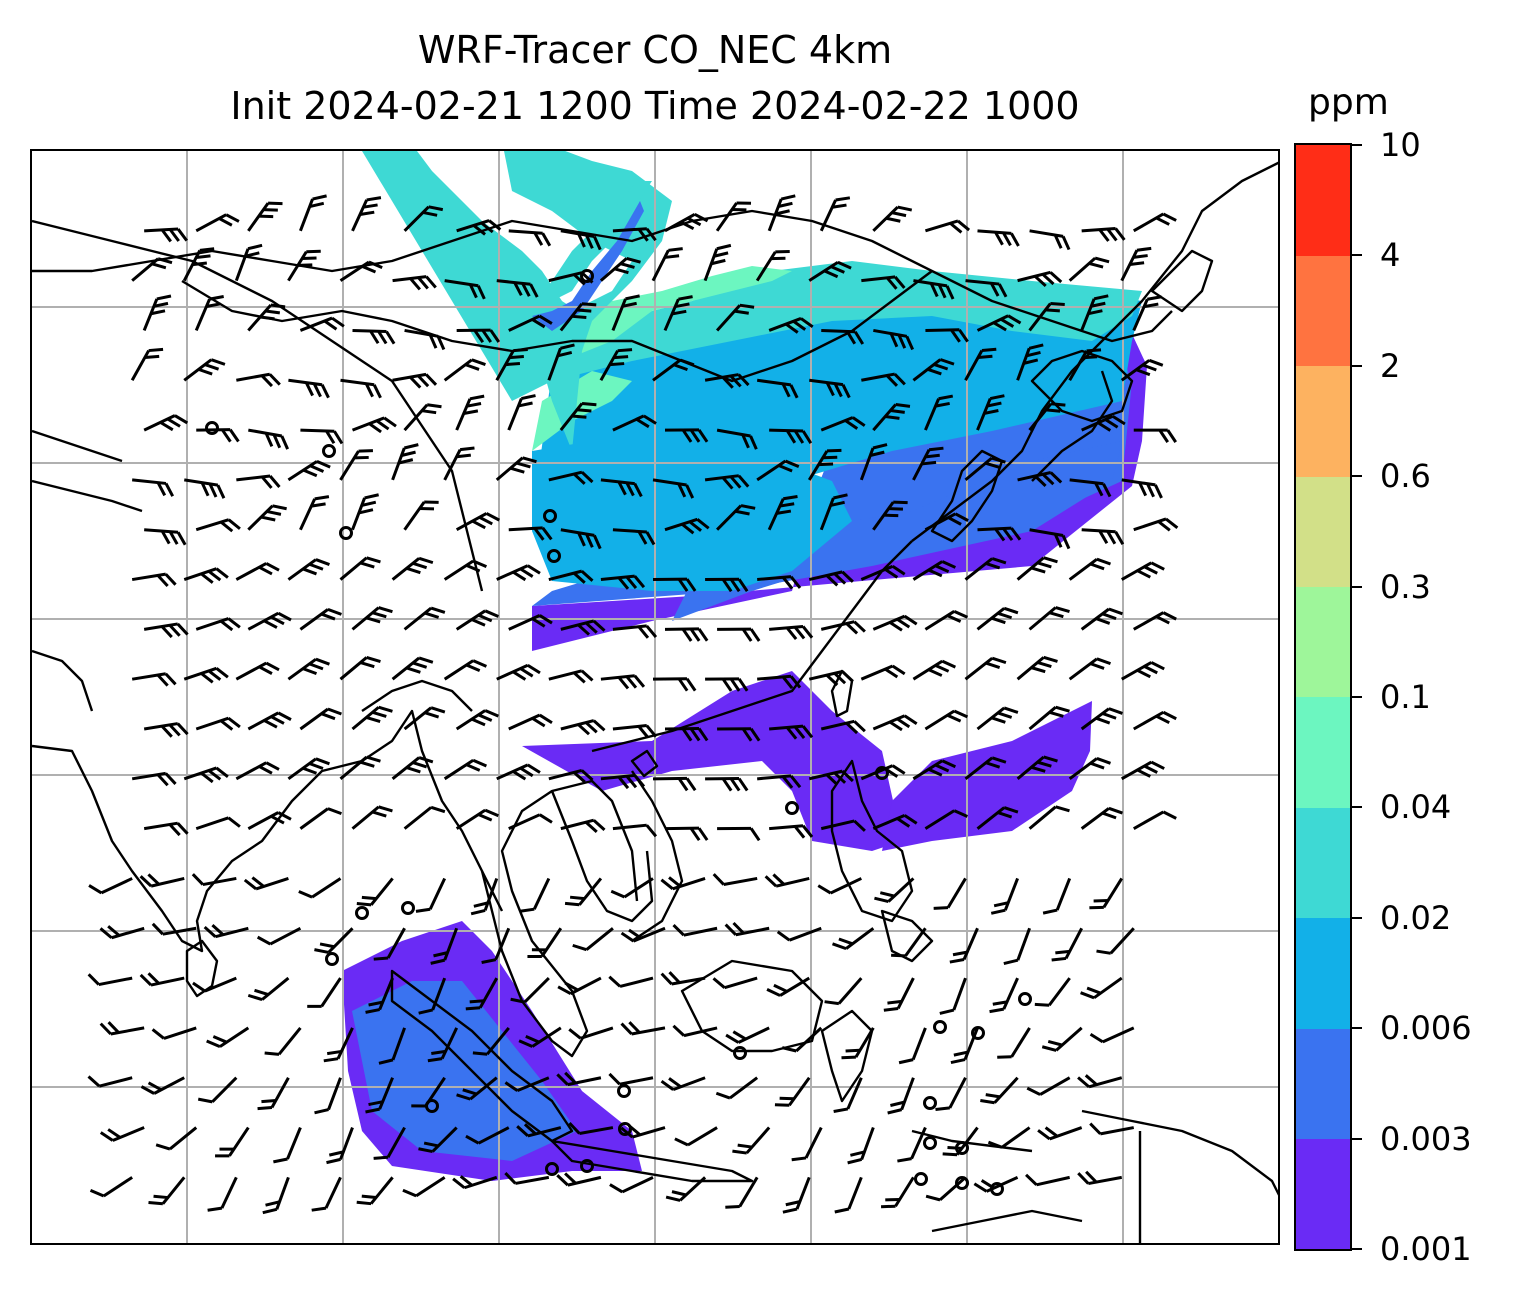  What do you see at coordinates (1357, 697) in the screenshot?
I see `colorbar-tick` at bounding box center [1357, 697].